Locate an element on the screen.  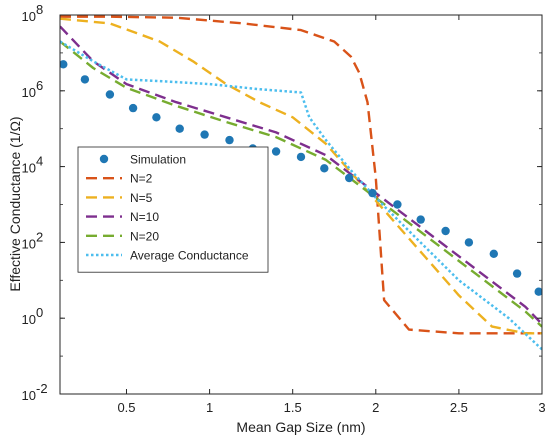
legend-marker-simulation is located at coordinates (104, 159).